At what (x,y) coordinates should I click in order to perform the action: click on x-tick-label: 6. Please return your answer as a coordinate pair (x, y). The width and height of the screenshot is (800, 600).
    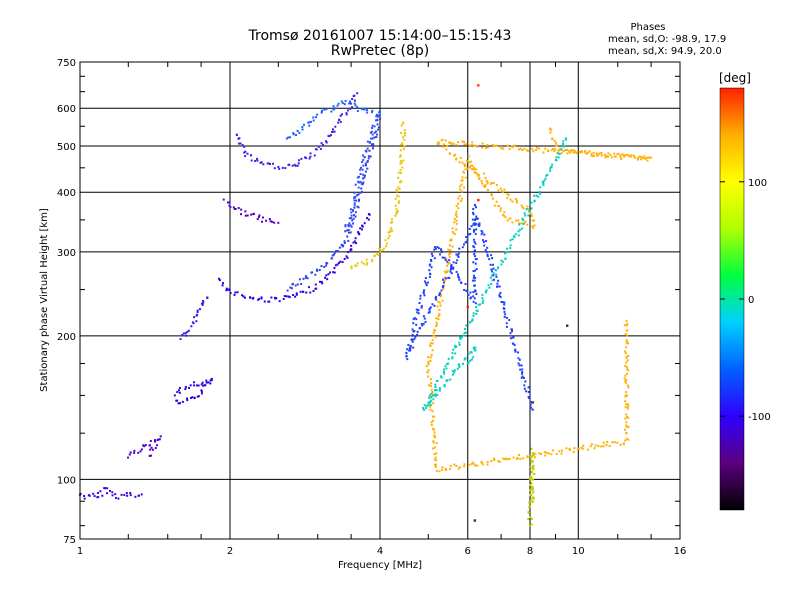
    Looking at the image, I should click on (468, 551).